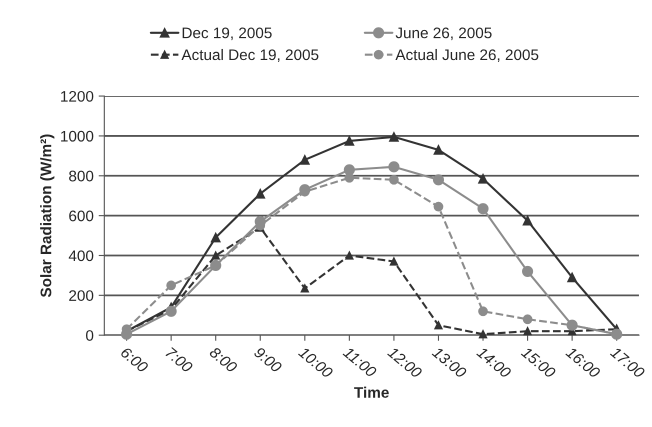 The width and height of the screenshot is (652, 427). What do you see at coordinates (371, 392) in the screenshot?
I see `x-axis-title: Time` at bounding box center [371, 392].